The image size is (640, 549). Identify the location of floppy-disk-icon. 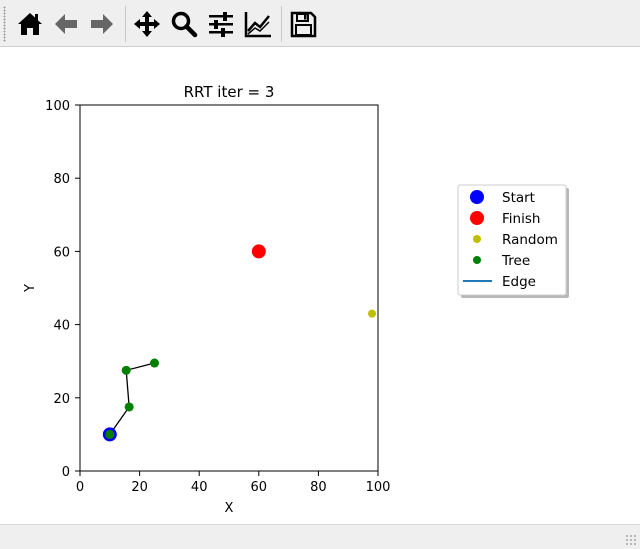
(303, 24).